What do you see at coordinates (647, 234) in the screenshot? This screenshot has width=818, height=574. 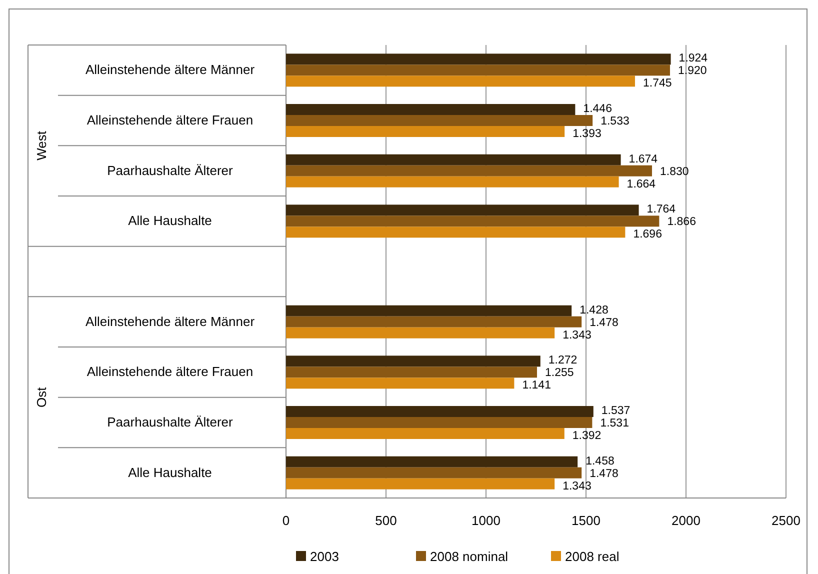 I see `data-label: 1.696` at bounding box center [647, 234].